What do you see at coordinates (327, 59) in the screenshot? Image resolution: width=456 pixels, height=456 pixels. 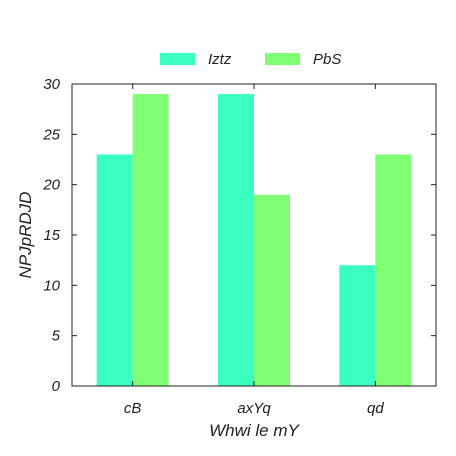 I see `legend-label: PbS` at bounding box center [327, 59].